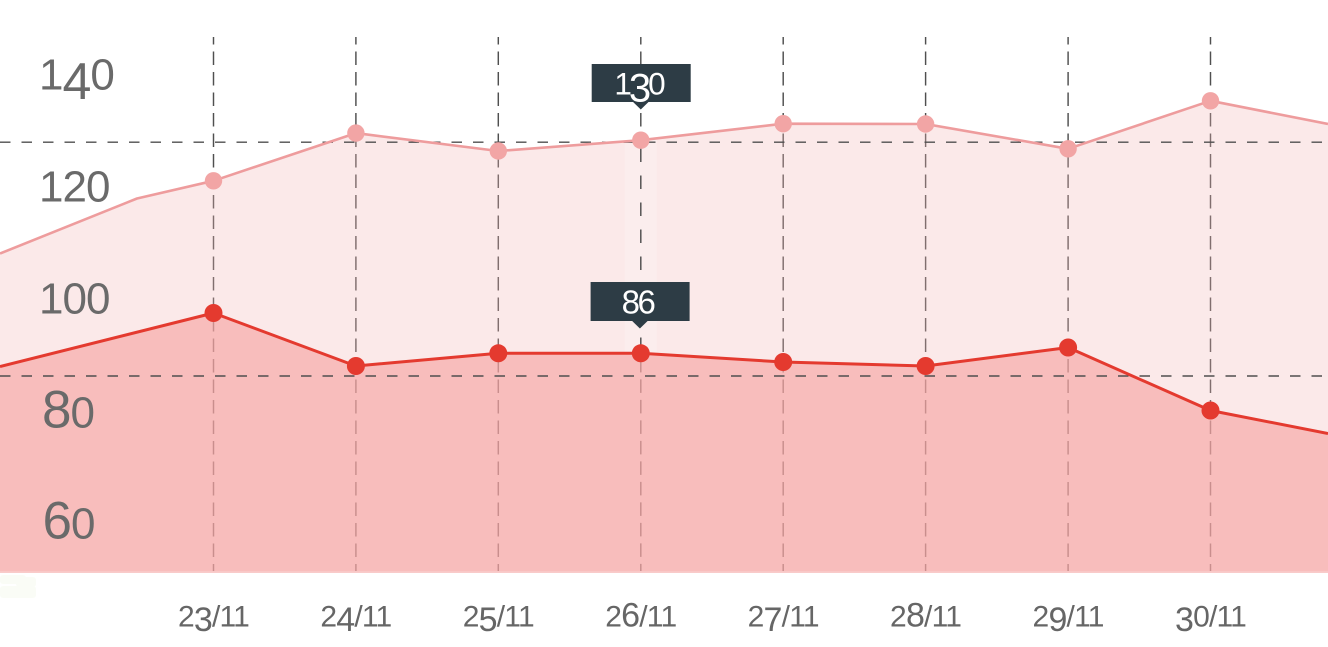  Describe the element at coordinates (74, 299) in the screenshot. I see `svg-text: 100` at that location.